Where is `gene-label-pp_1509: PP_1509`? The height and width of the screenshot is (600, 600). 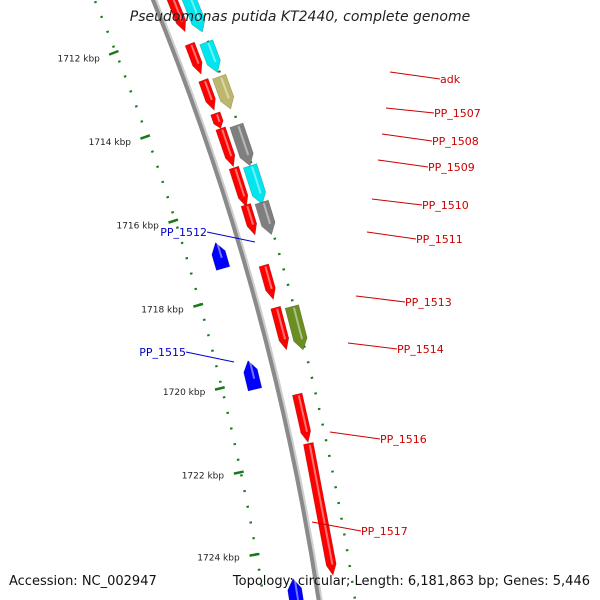
gene-label-pp_1509: PP_1509 is located at coordinates (451, 167).